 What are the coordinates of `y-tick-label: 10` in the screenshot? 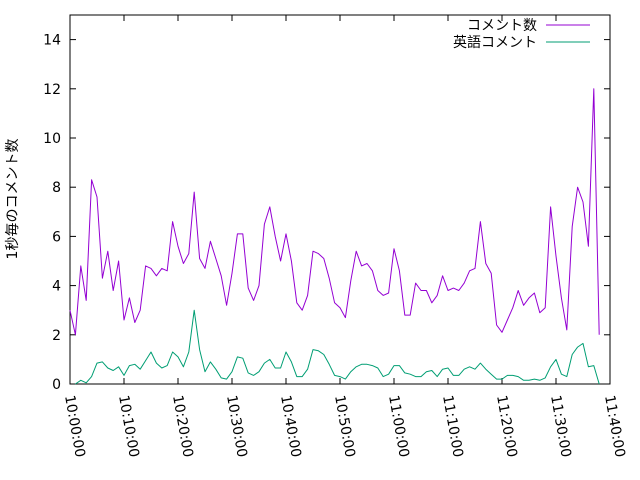 It's located at (52, 139).